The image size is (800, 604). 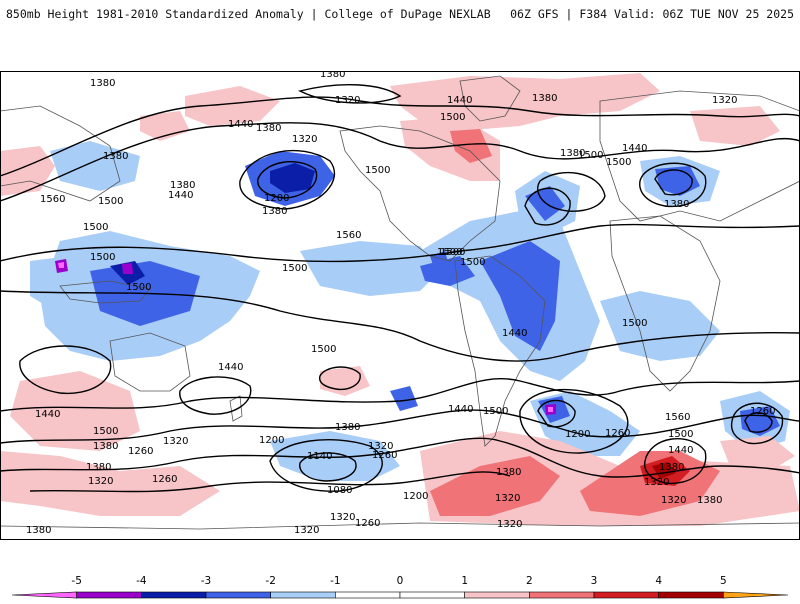 What do you see at coordinates (723, 581) in the screenshot?
I see `colorbar-tick-label: 5` at bounding box center [723, 581].